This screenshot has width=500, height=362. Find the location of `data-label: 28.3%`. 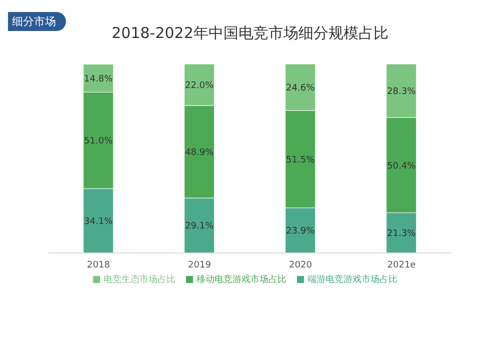

data-label: 28.3% is located at coordinates (401, 91).